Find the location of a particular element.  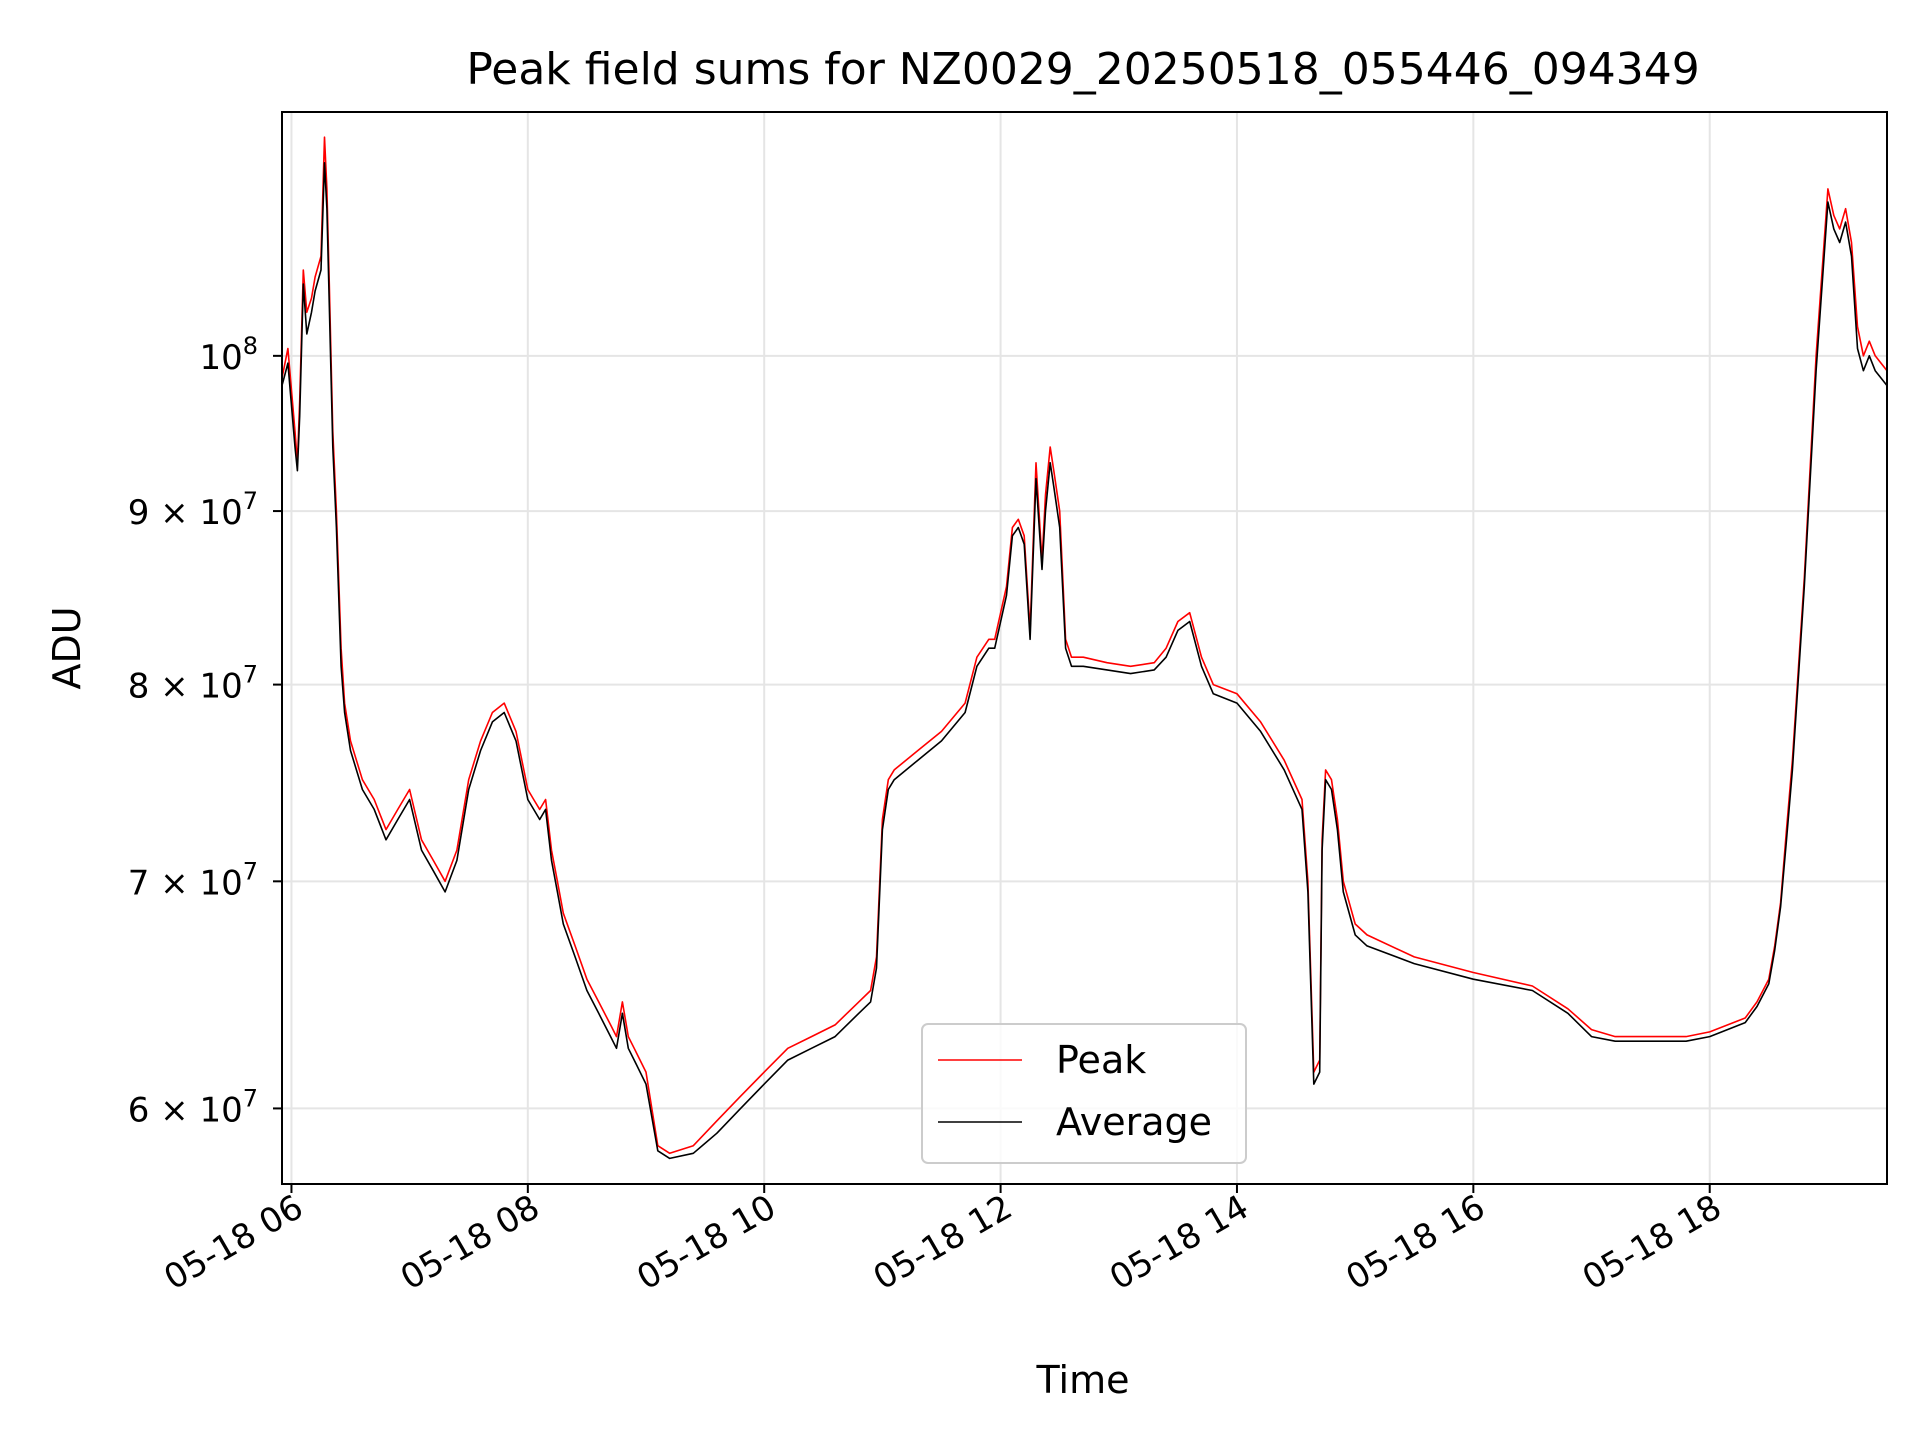

y-tick-label: 9 × 107 is located at coordinates (193, 510).